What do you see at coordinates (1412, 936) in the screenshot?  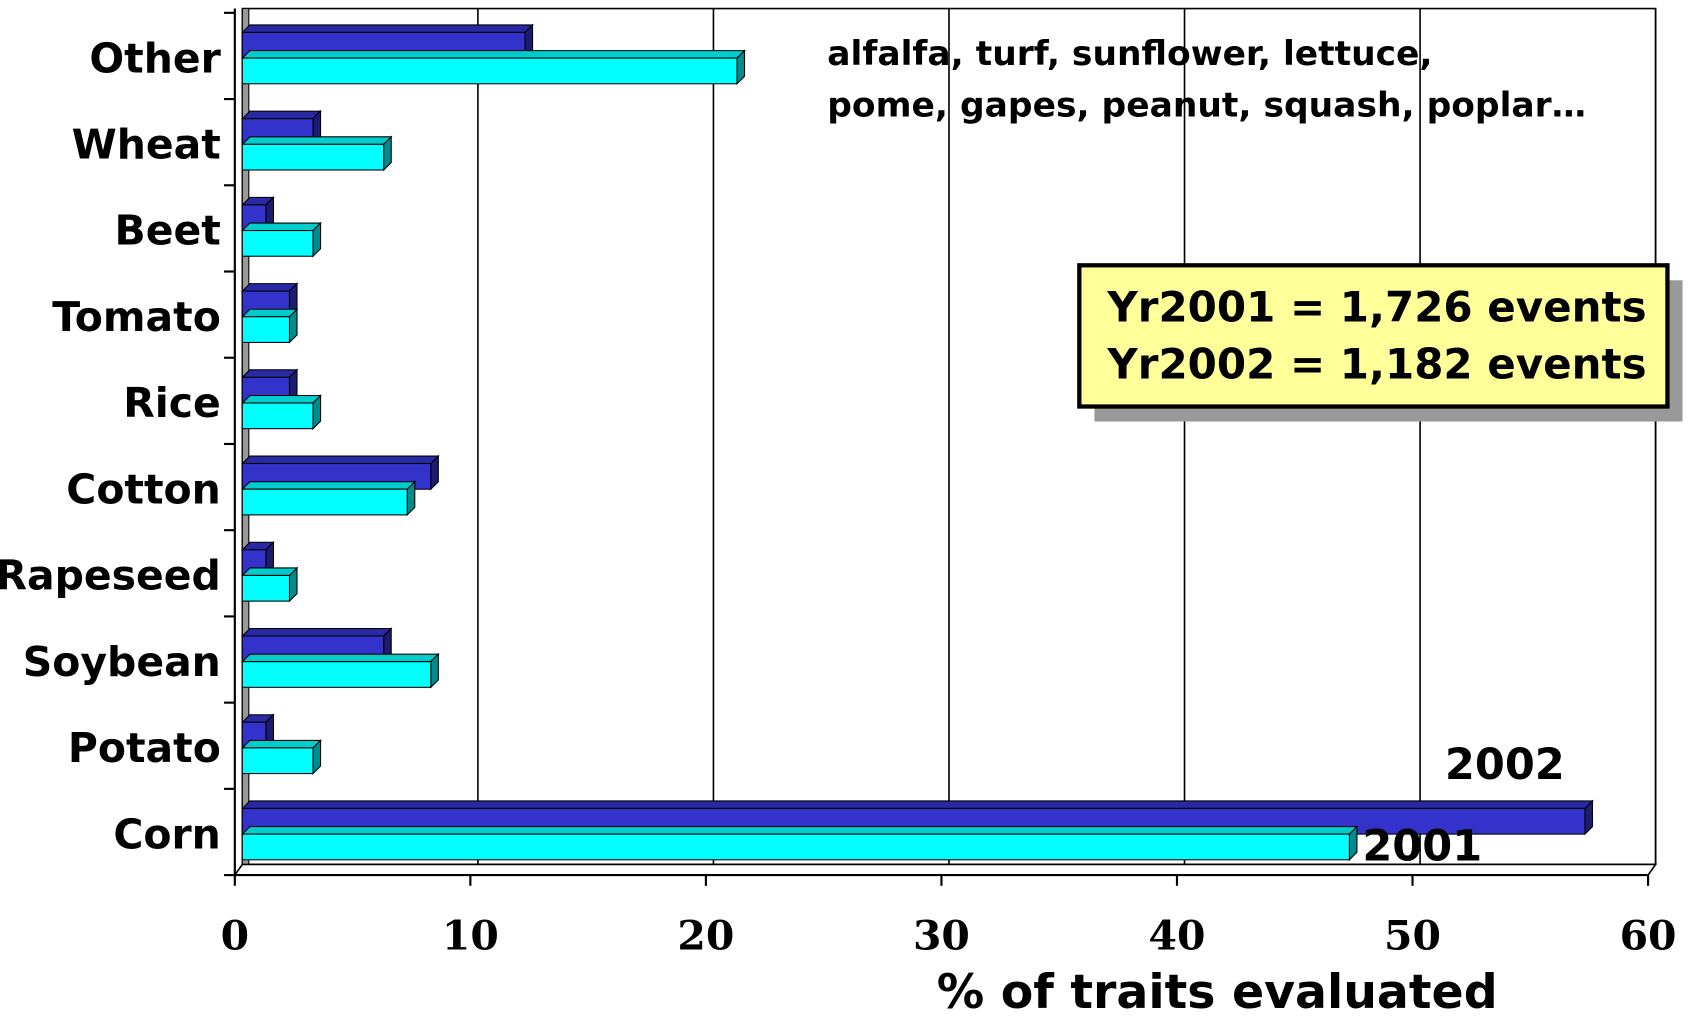 I see `x-tick-label: 50` at bounding box center [1412, 936].